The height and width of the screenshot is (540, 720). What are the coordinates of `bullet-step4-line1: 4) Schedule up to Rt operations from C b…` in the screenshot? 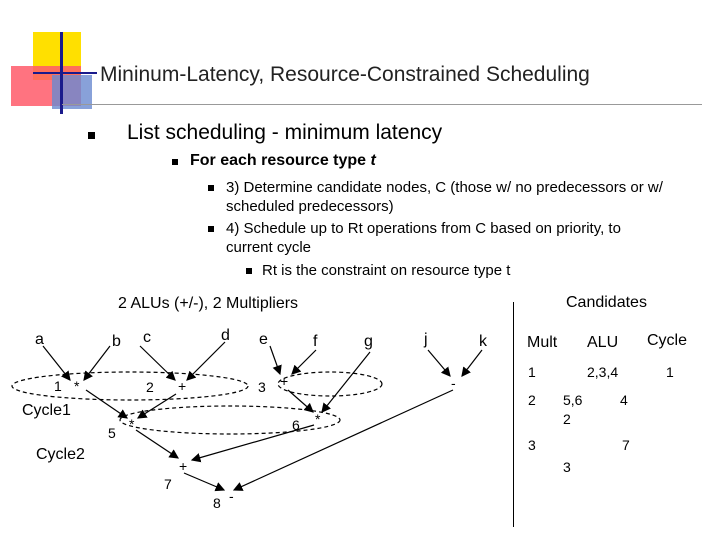 It's located at (423, 228).